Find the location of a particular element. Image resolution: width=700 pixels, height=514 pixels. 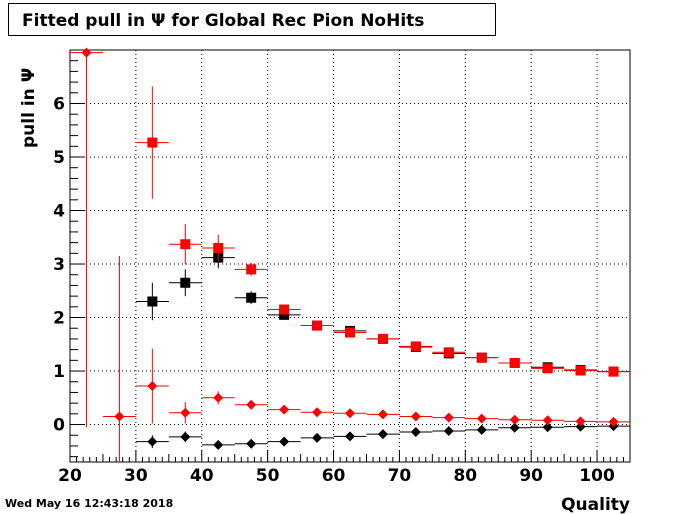

footer-date: Wed May 16 12:43:18 2018 is located at coordinates (89, 503).